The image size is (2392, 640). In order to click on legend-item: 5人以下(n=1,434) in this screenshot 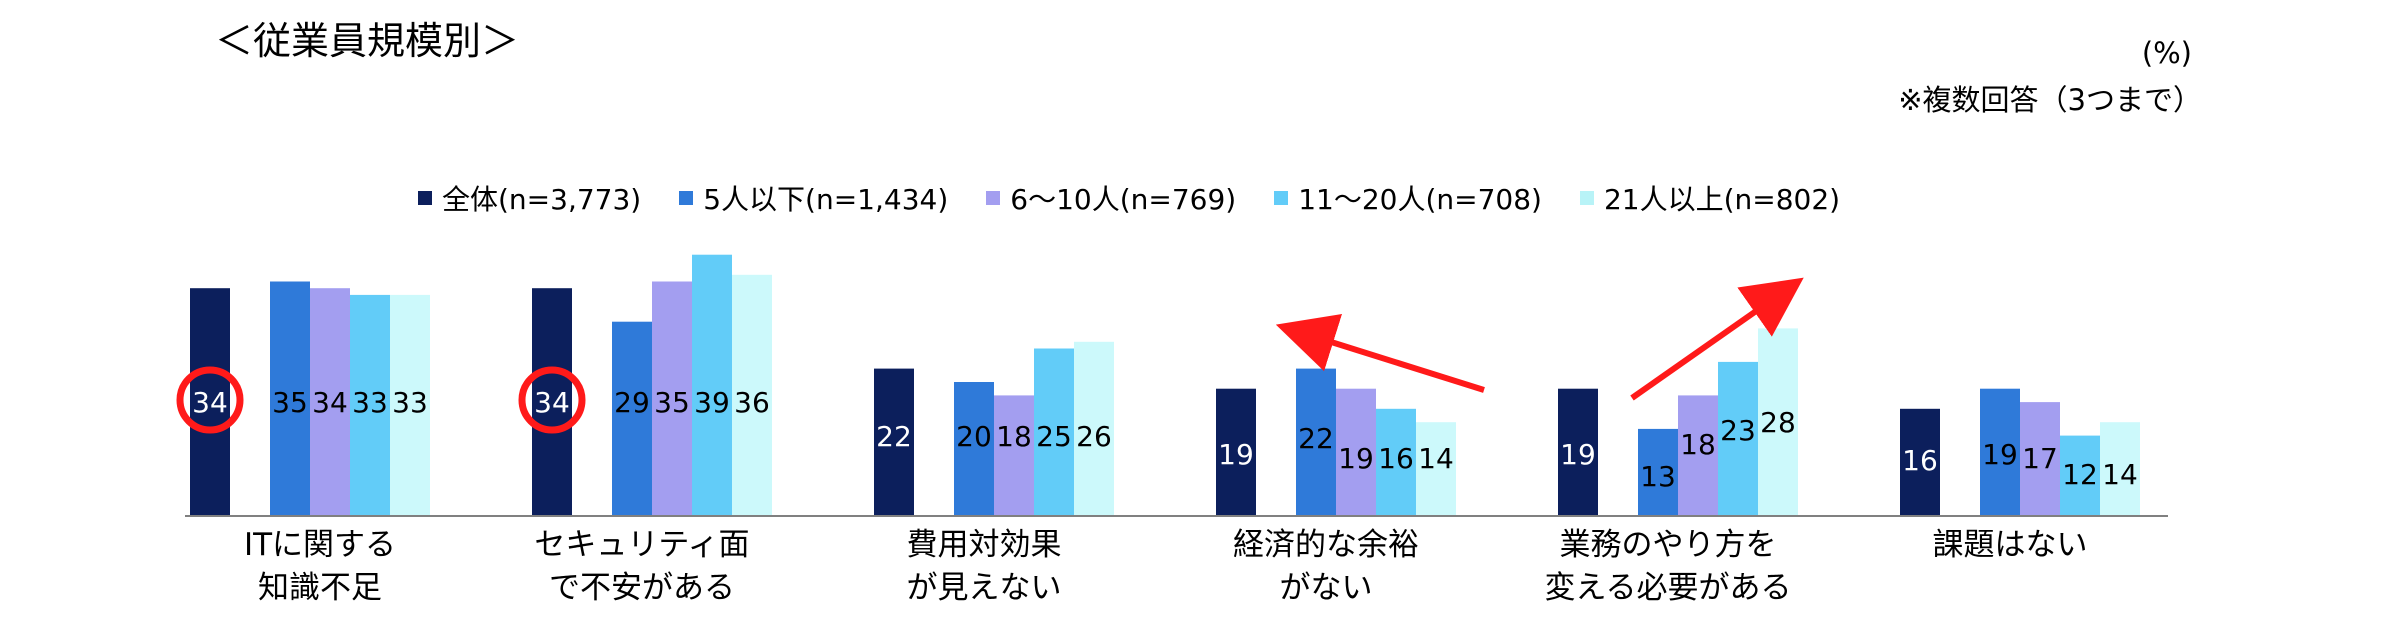, I will do `click(813, 198)`.